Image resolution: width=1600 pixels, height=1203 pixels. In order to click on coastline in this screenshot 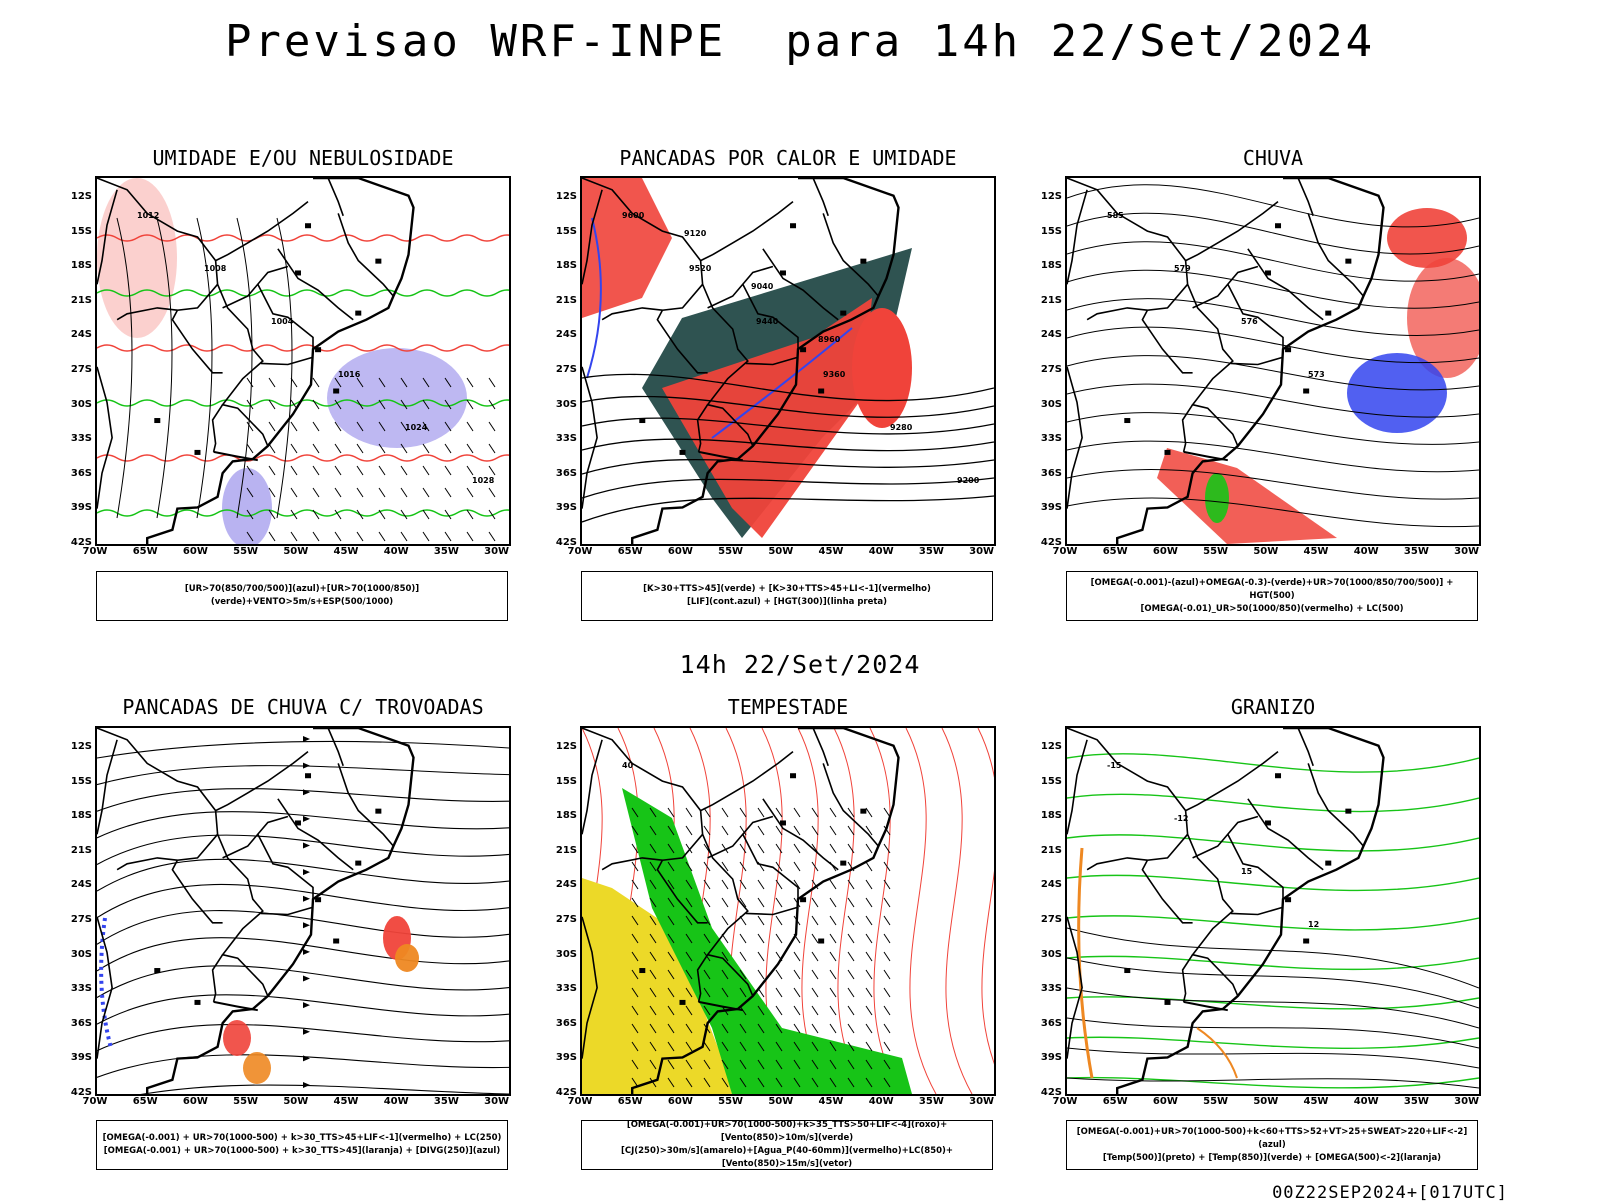, I will do `click(1250, 361)`.